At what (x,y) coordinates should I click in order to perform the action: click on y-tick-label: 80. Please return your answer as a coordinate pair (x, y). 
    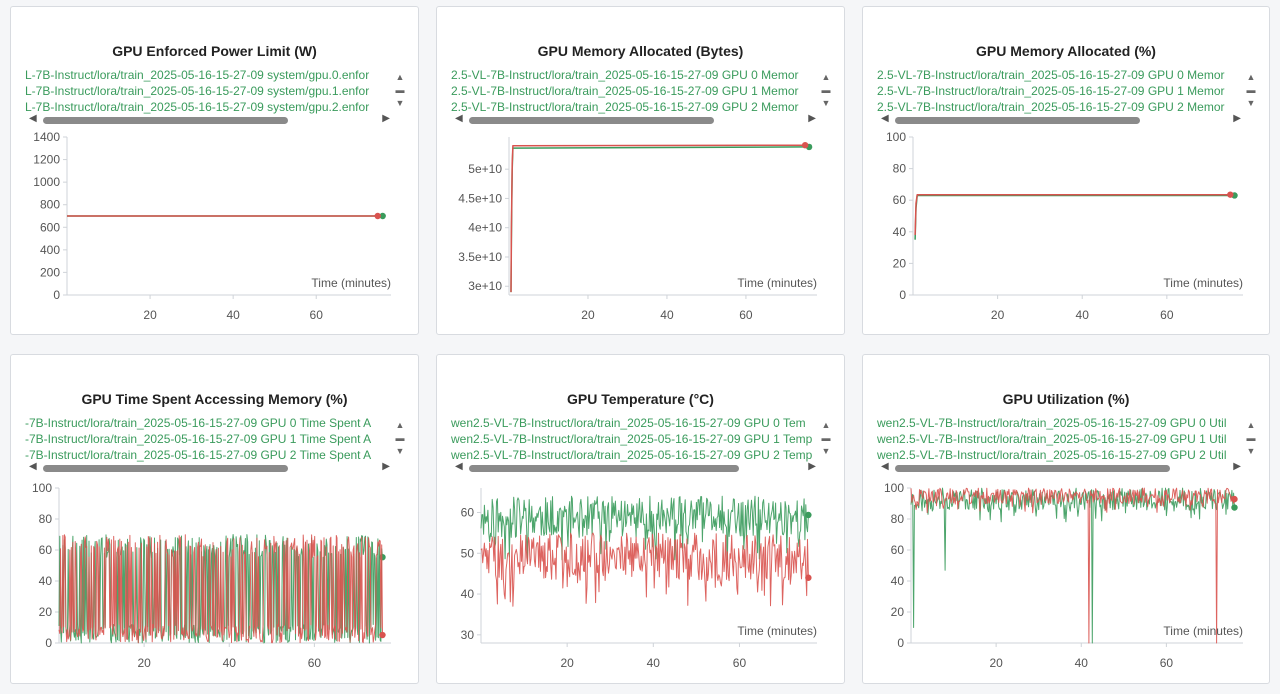
    Looking at the image, I should click on (898, 519).